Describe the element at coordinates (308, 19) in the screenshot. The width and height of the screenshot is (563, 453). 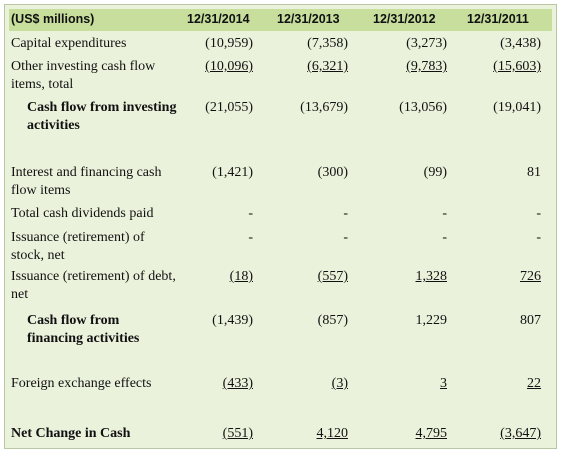
I see `column-header: 12/31/2013` at that location.